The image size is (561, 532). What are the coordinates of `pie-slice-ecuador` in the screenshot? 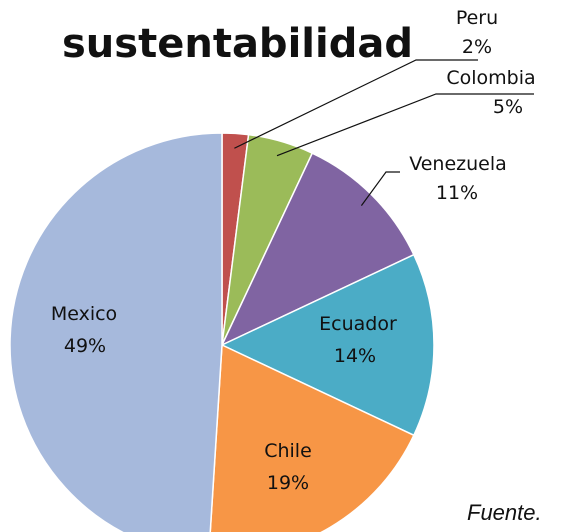 It's located at (327, 345).